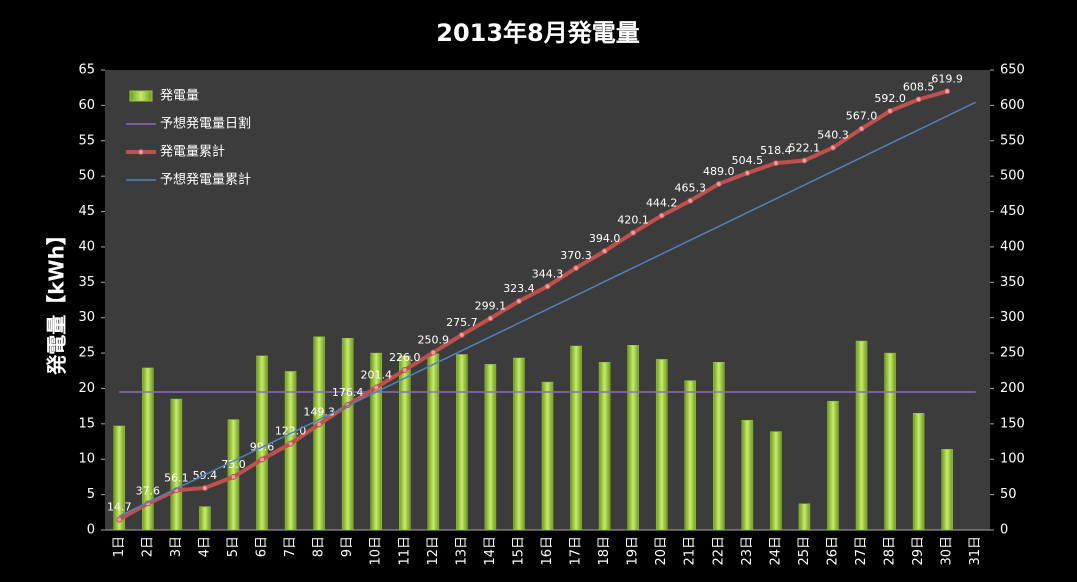 This screenshot has height=582, width=1077. Describe the element at coordinates (718, 551) in the screenshot. I see `x-tick-label: 22日` at that location.